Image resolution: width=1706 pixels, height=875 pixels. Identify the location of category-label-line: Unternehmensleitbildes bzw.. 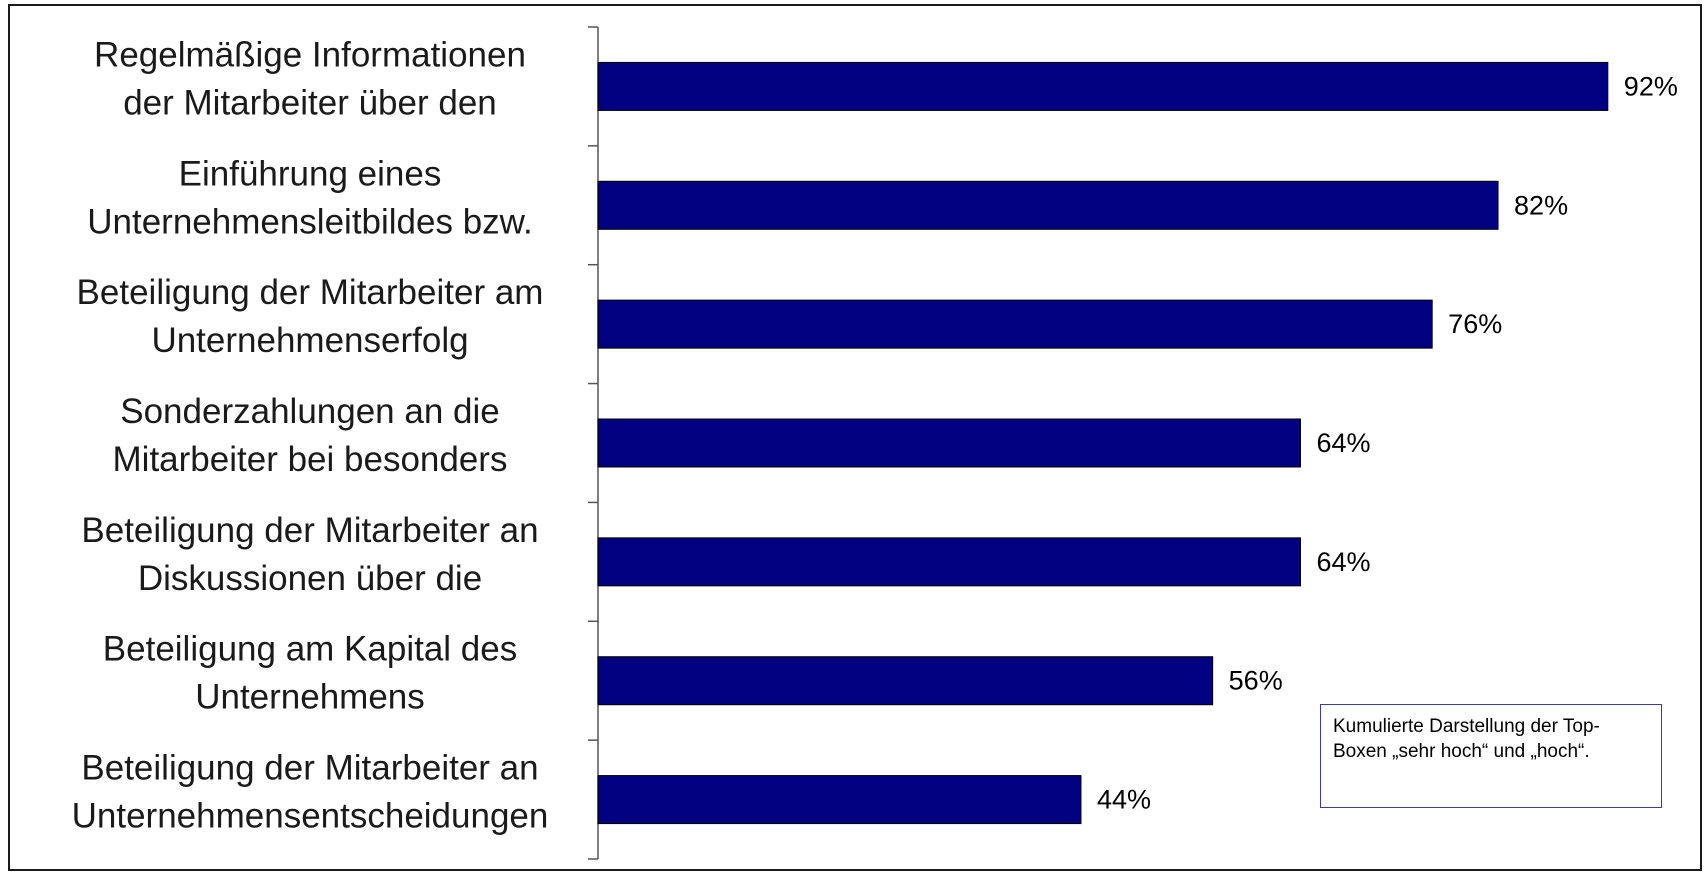
(310, 221).